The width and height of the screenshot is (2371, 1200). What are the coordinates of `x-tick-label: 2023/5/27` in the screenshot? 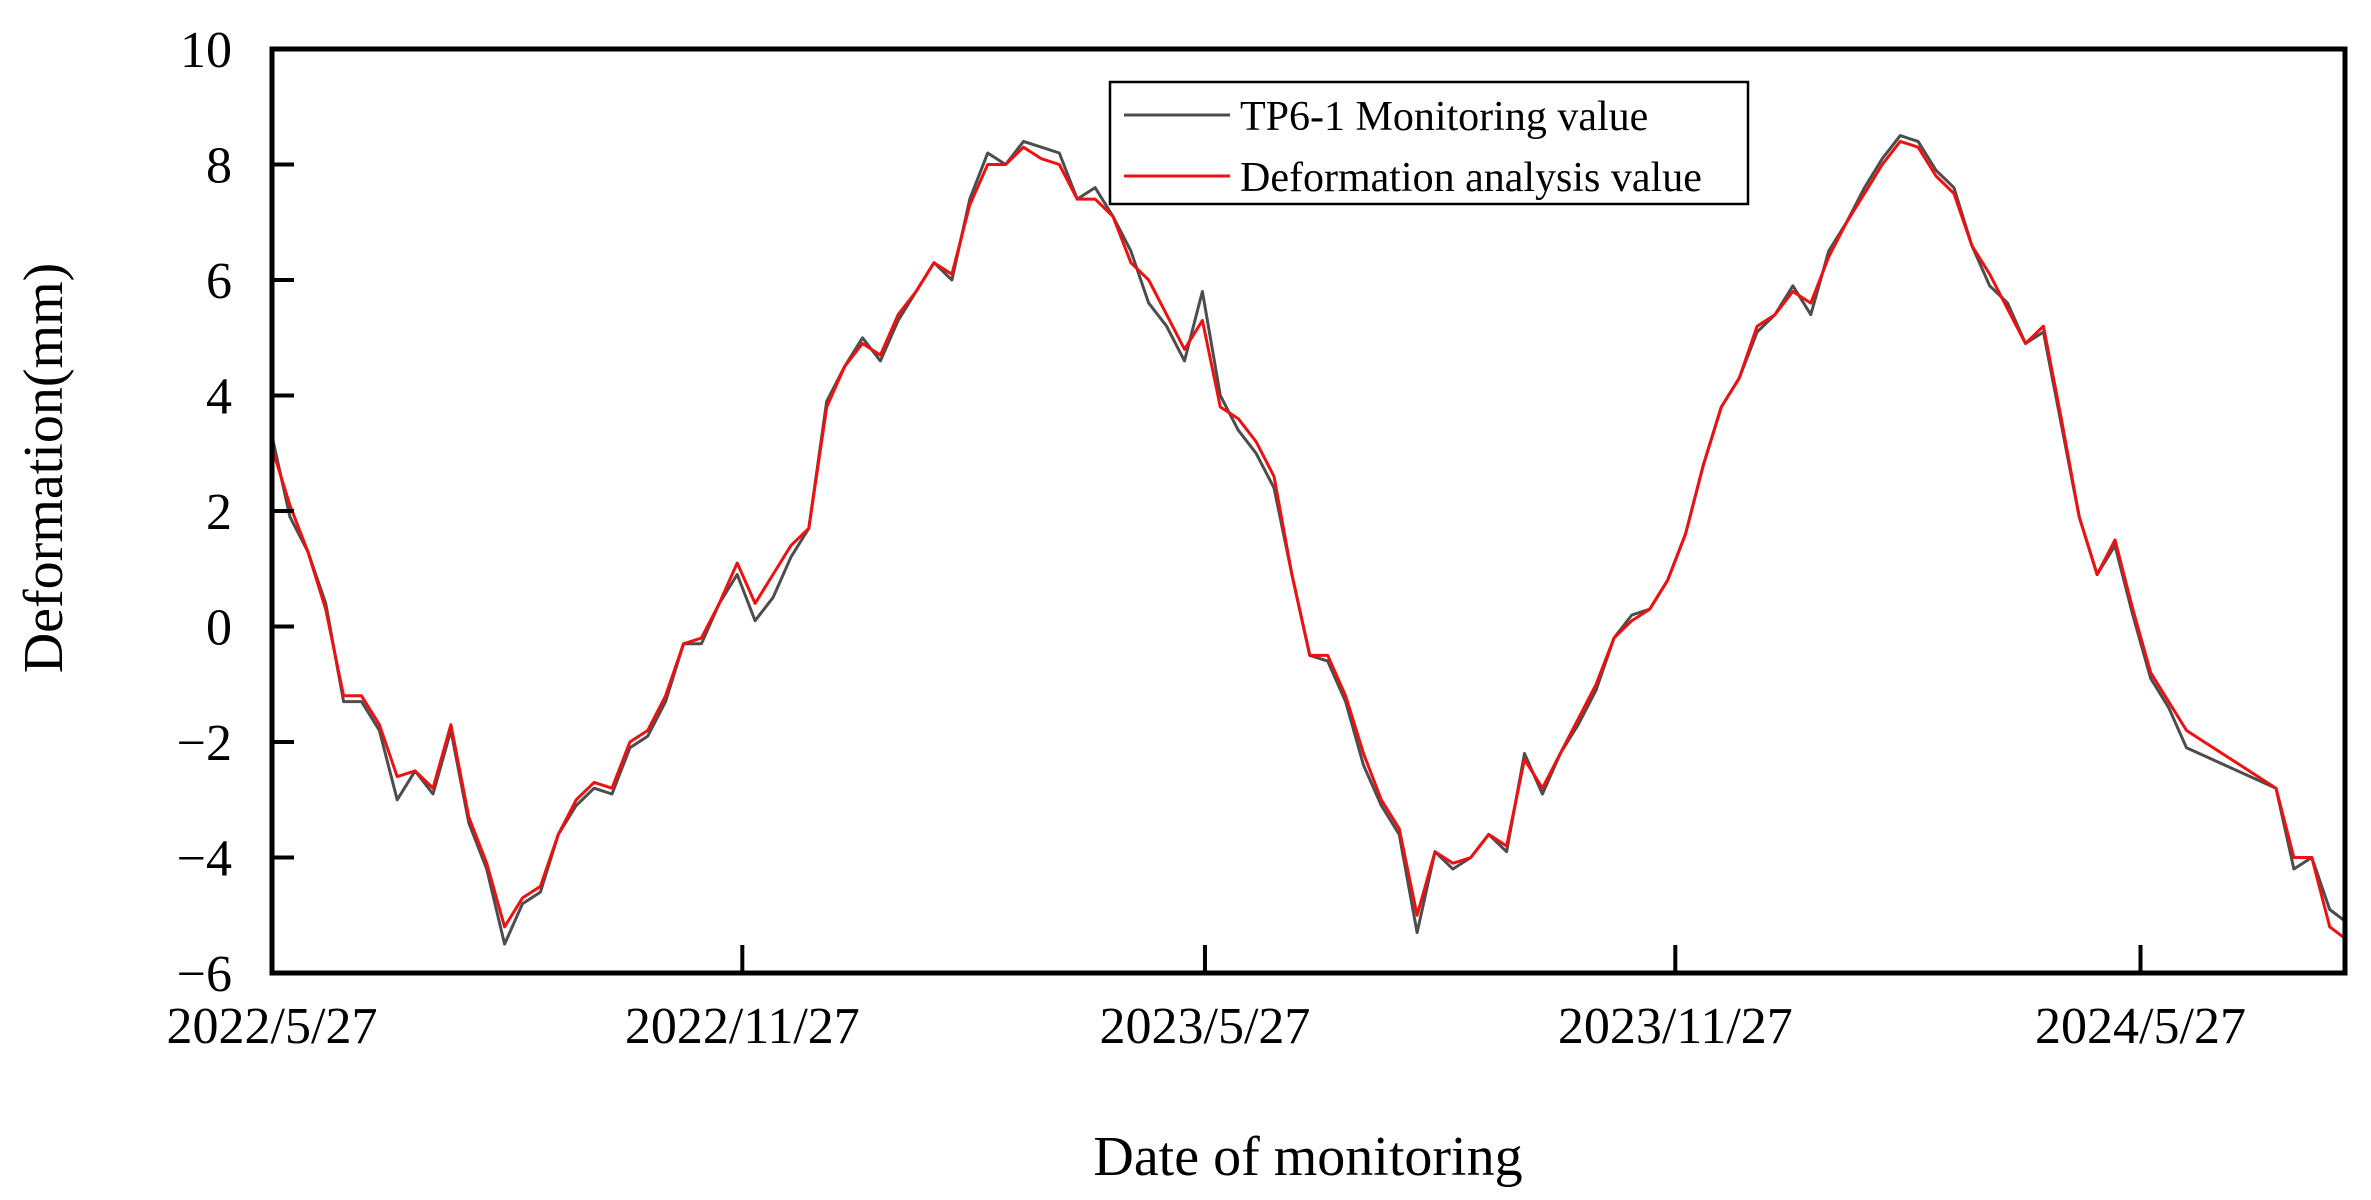 It's located at (1205, 1026).